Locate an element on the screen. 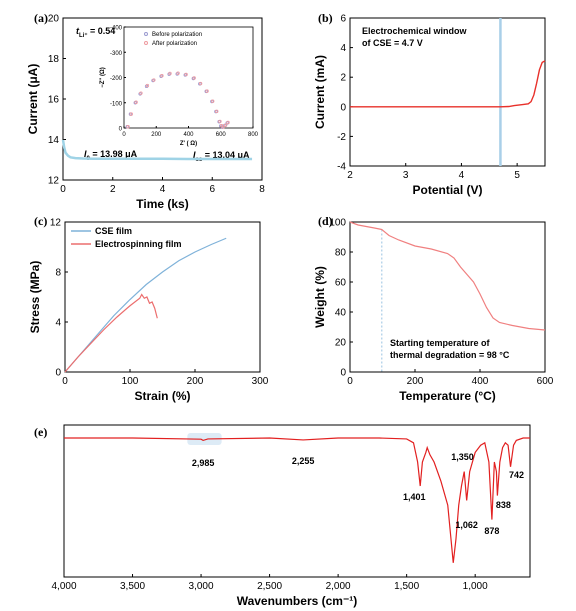 The width and height of the screenshot is (576, 611). p4-peak-label: 1,401 is located at coordinates (414, 497).